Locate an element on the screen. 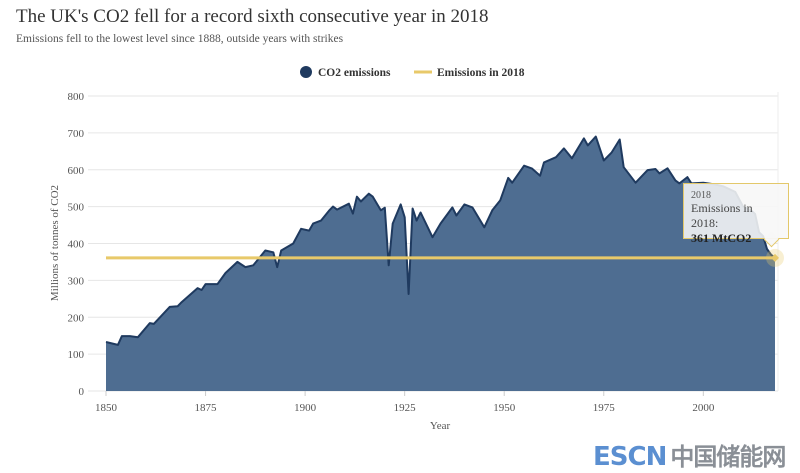  watermark-logo: ESCN 中国储能网 is located at coordinates (689, 454).